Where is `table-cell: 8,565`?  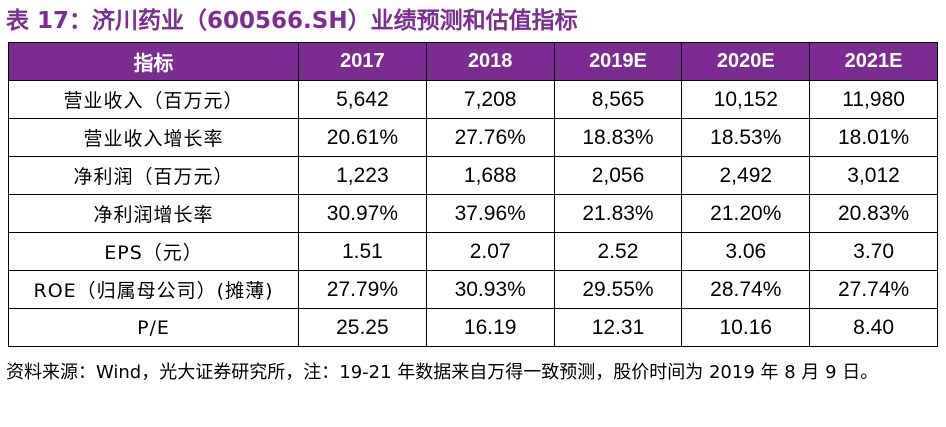
table-cell: 8,565 is located at coordinates (618, 99).